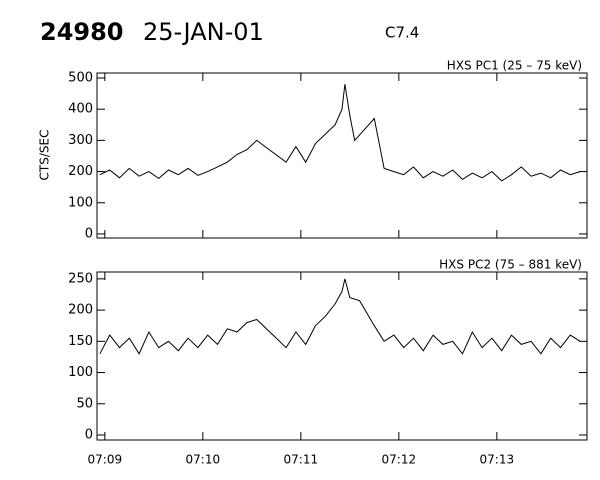 The image size is (600, 480). What do you see at coordinates (301, 460) in the screenshot?
I see `x-tick-label: 07:11` at bounding box center [301, 460].